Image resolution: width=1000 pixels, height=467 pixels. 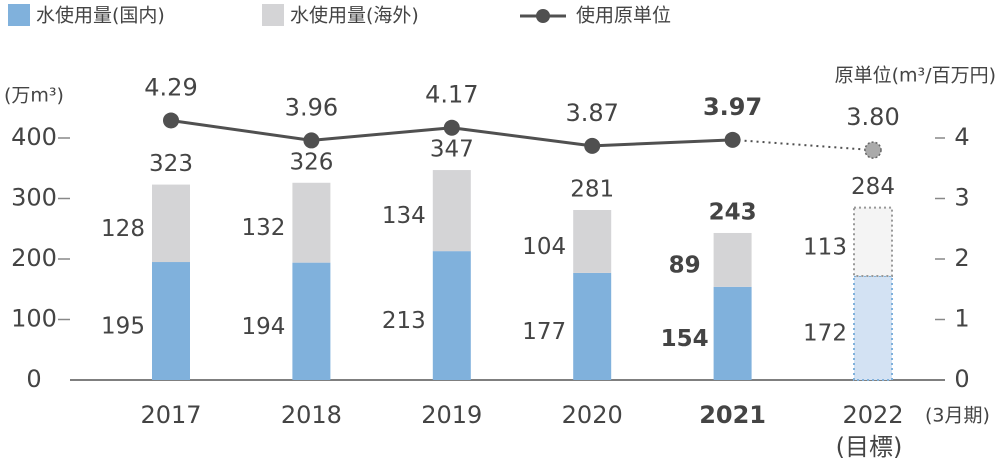 I want to click on y2-tick-label: 1, so click(x=961, y=319).